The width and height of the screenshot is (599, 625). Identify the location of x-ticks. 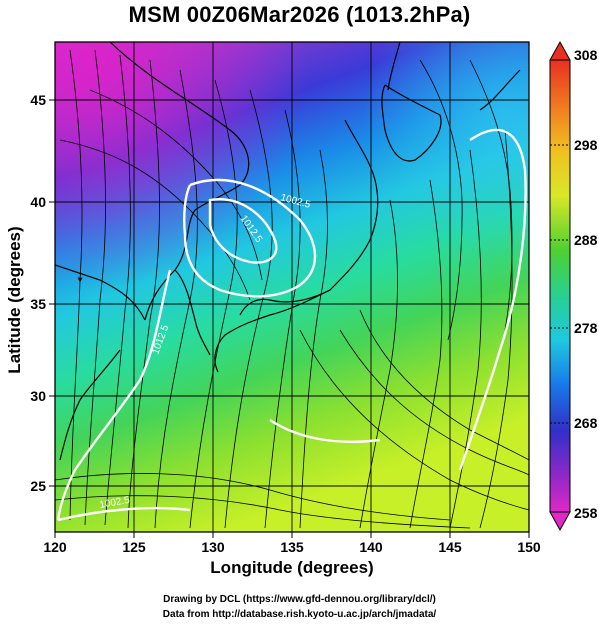
(292, 535).